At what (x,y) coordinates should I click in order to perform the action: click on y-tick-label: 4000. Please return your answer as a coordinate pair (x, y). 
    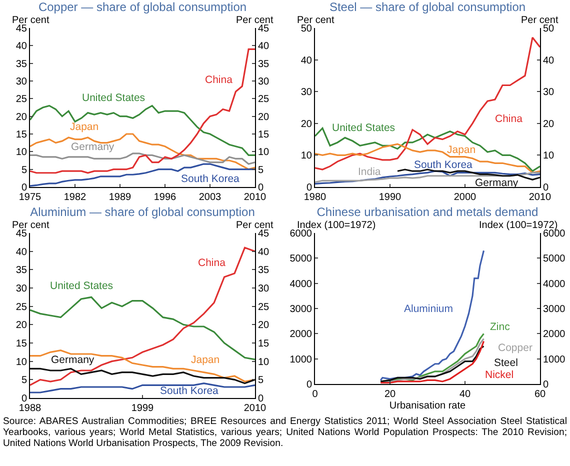
    Looking at the image, I should click on (301, 284).